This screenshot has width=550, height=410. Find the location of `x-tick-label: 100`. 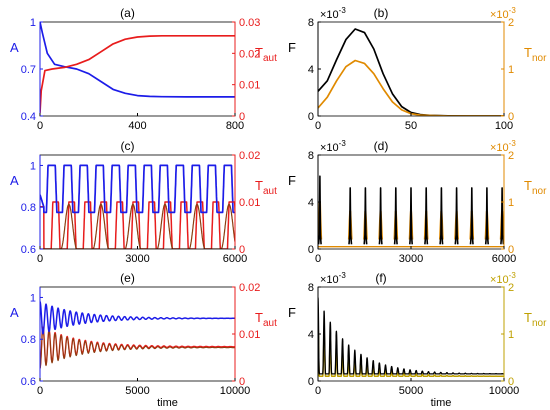

x-tick-label: 100 is located at coordinates (504, 126).